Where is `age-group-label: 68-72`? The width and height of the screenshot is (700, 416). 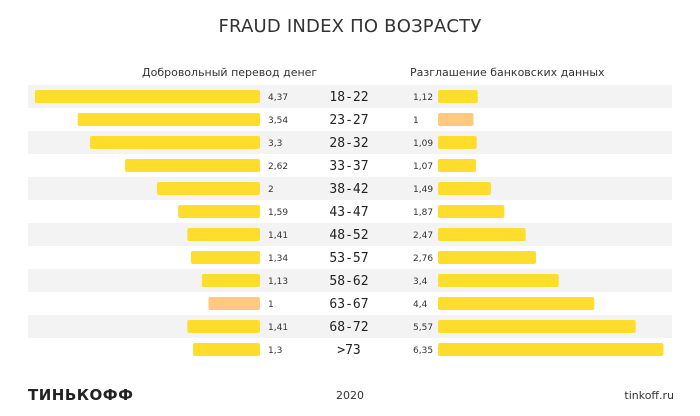
age-group-label: 68-72 is located at coordinates (348, 327).